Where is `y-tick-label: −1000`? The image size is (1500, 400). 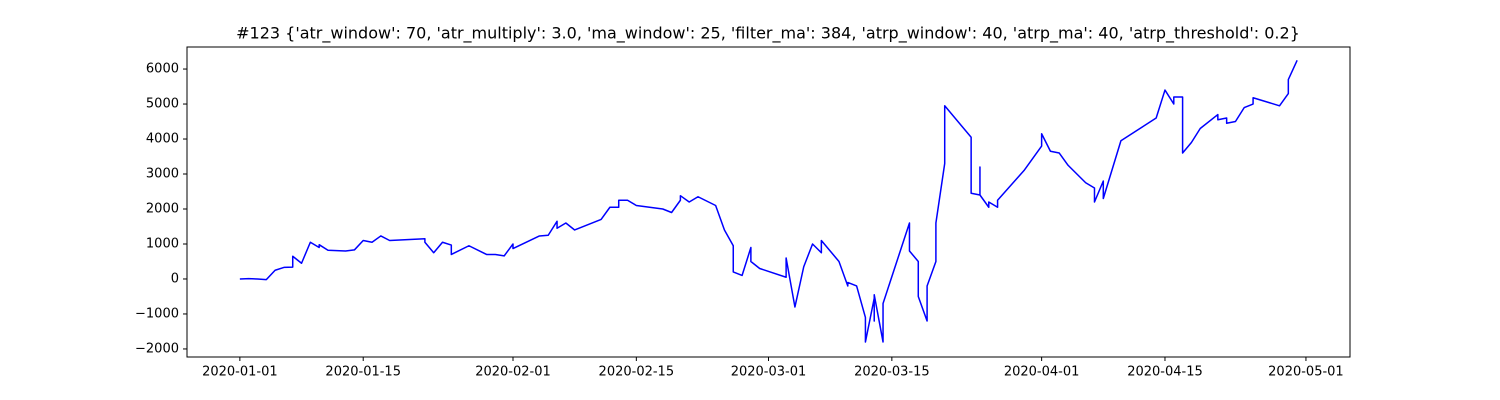 y-tick-label: −1000 is located at coordinates (157, 313).